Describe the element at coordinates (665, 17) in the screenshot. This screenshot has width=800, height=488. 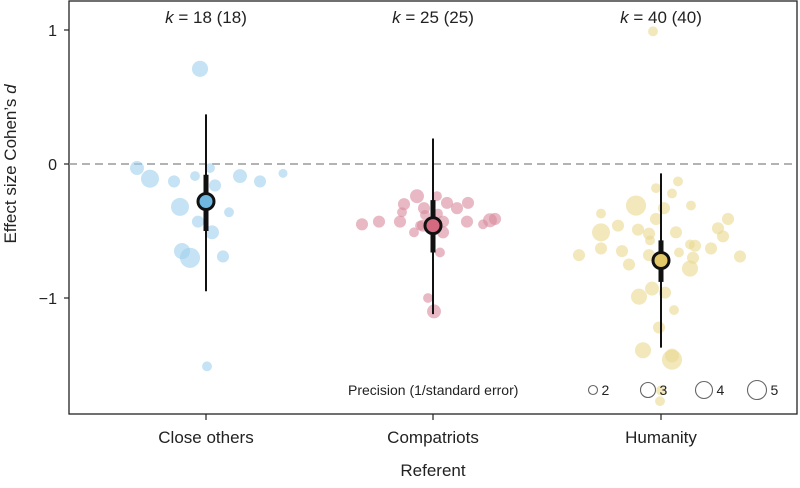
I see `k-value: = 40 (40)` at that location.